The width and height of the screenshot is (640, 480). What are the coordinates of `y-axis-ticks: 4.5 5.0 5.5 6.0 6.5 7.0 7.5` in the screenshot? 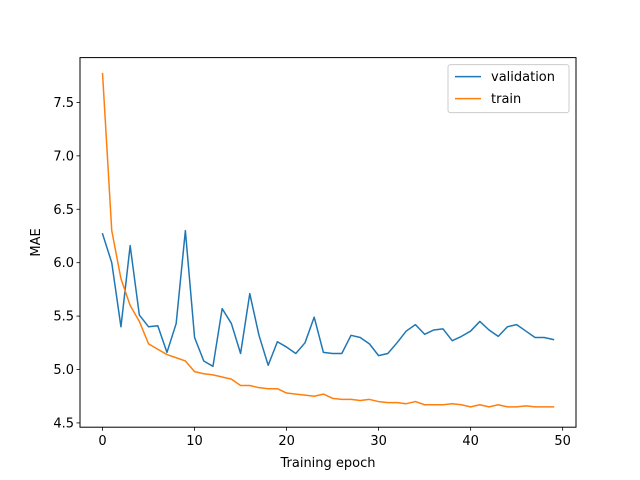 It's located at (66, 263).